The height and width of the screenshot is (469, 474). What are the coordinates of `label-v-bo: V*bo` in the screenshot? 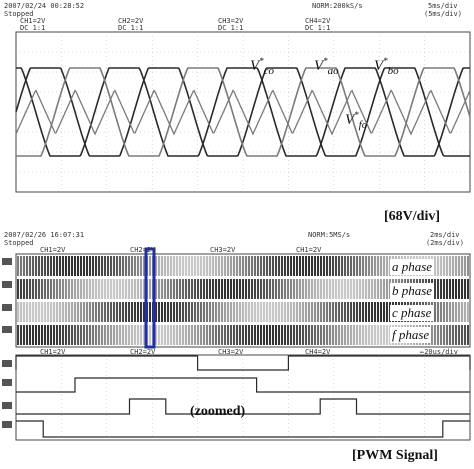 It's located at (386, 66).